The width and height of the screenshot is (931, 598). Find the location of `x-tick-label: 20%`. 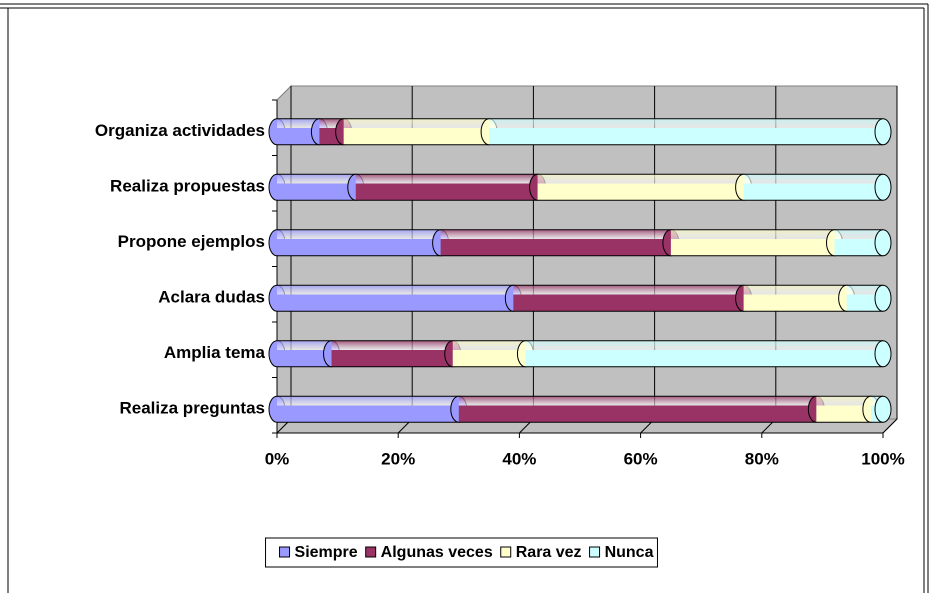

x-tick-label: 20% is located at coordinates (398, 458).